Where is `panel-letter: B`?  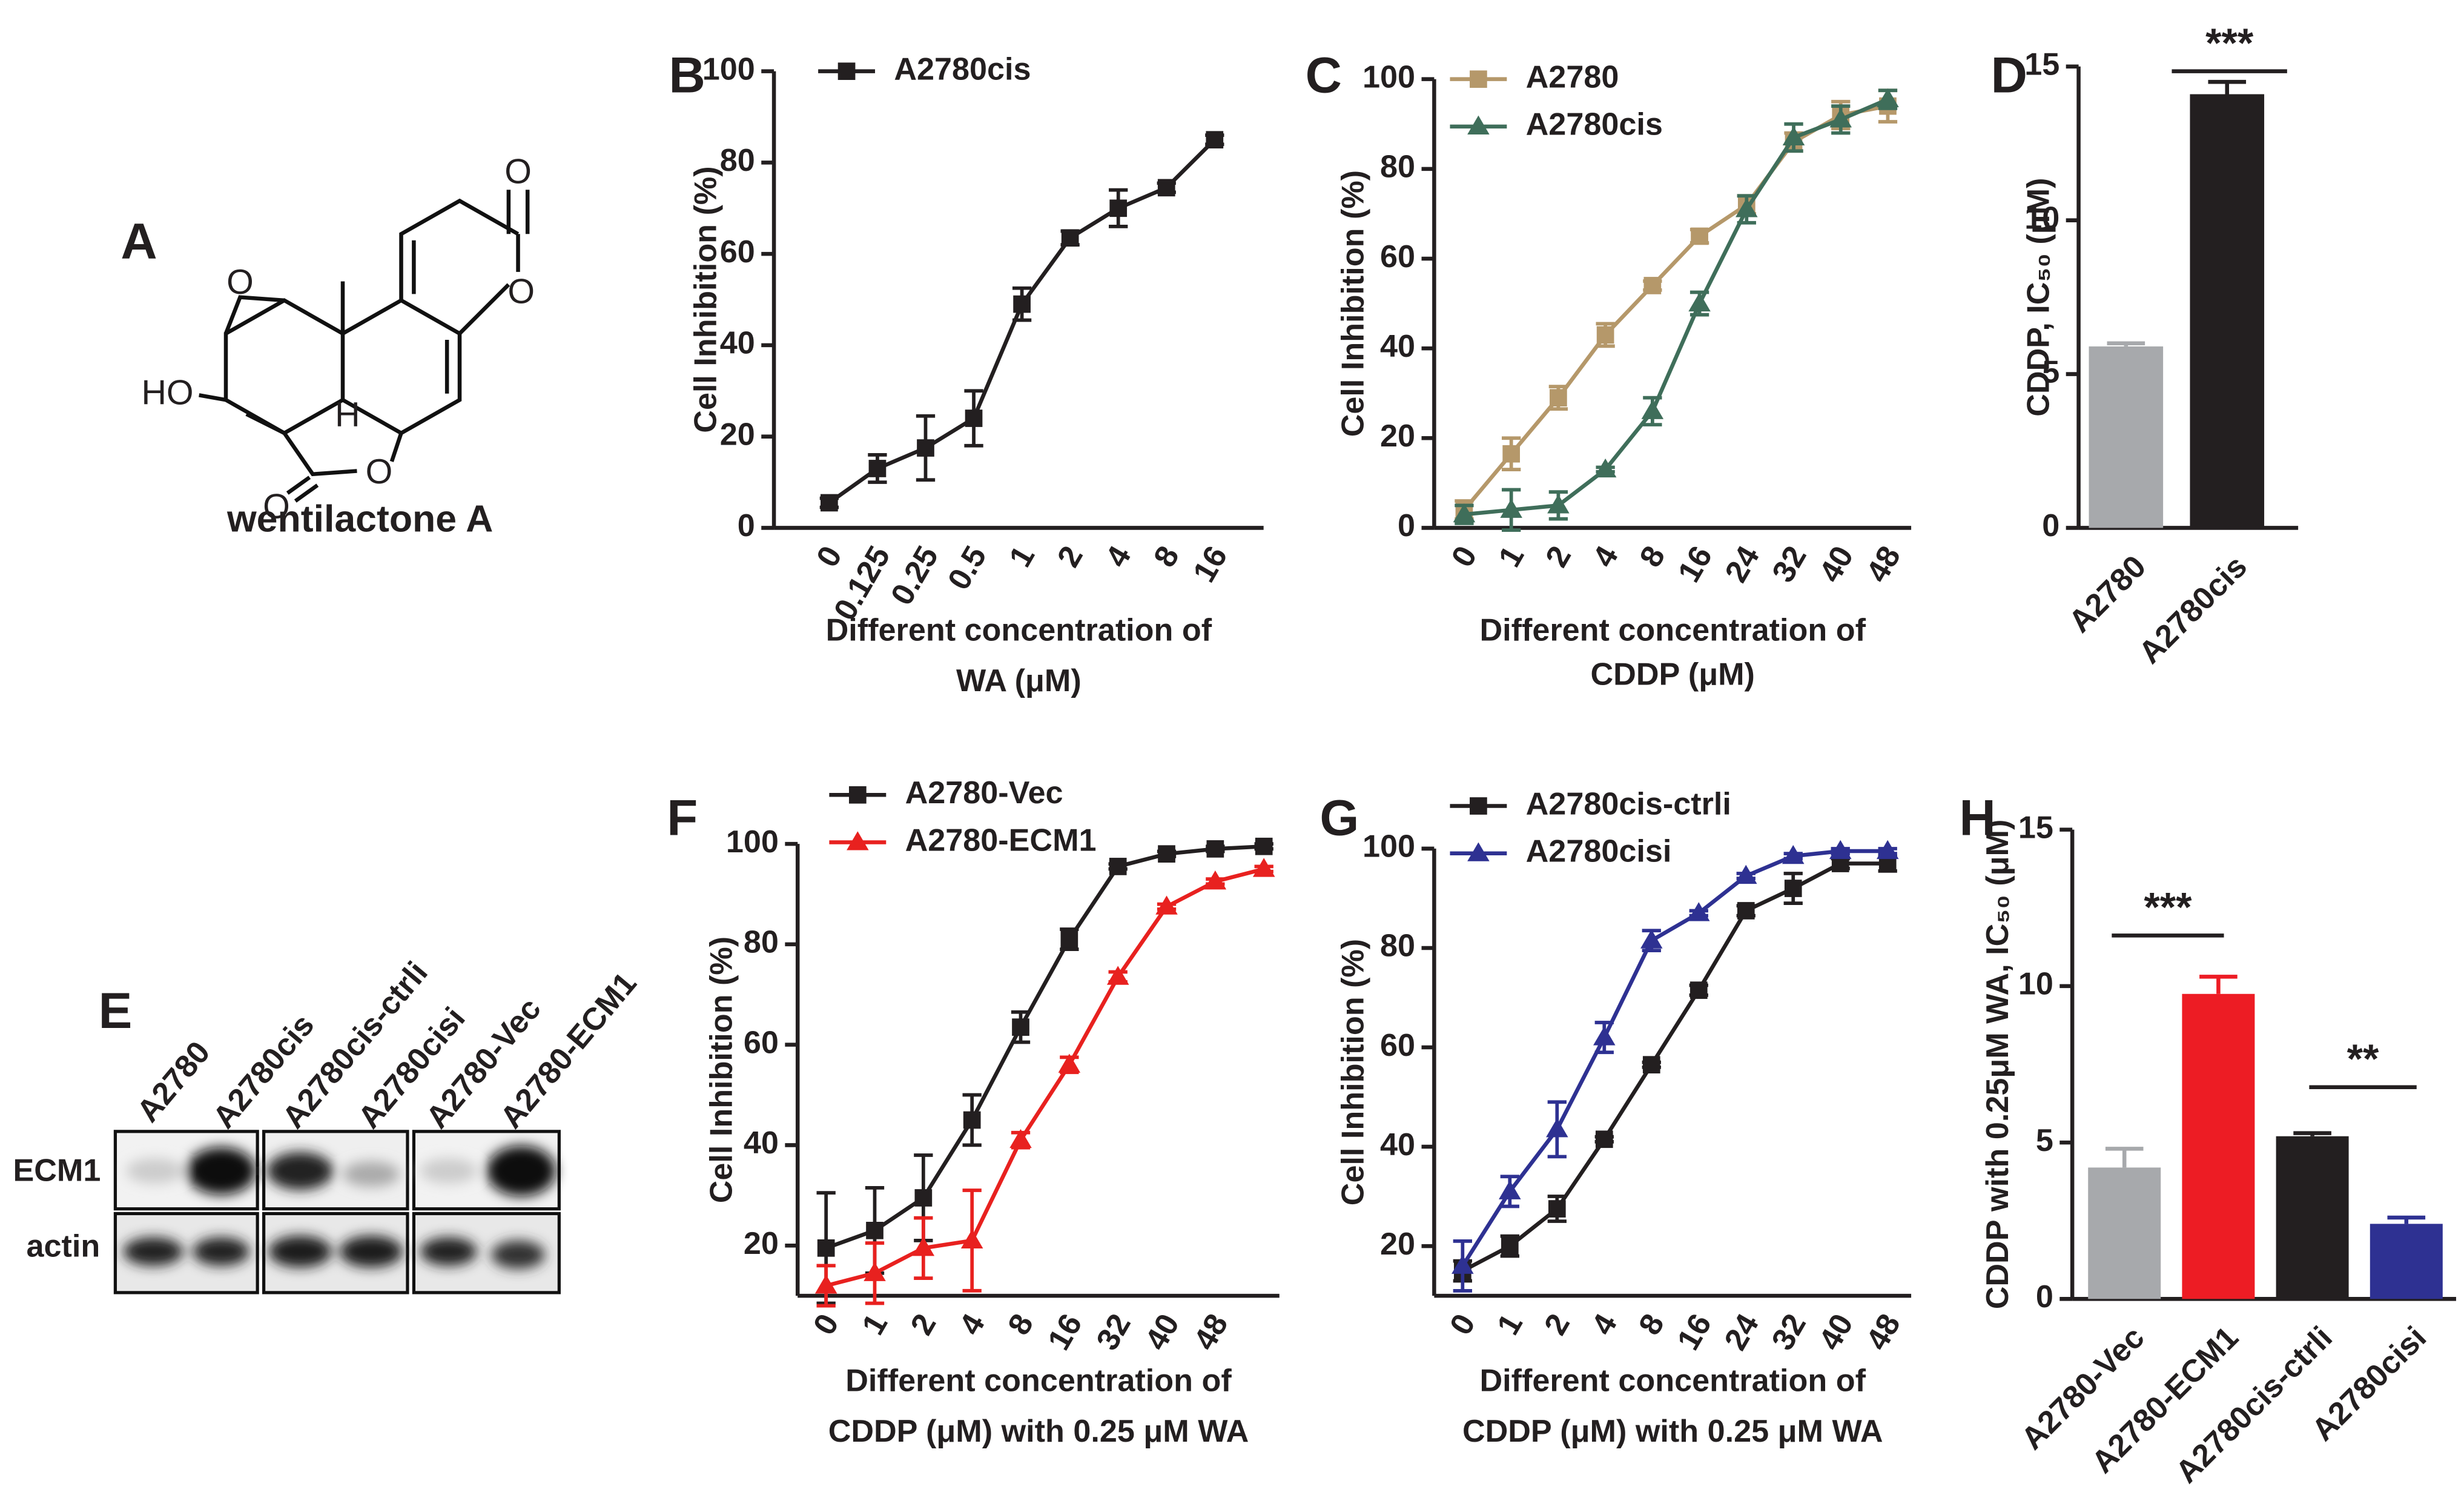 panel-letter: B is located at coordinates (687, 75).